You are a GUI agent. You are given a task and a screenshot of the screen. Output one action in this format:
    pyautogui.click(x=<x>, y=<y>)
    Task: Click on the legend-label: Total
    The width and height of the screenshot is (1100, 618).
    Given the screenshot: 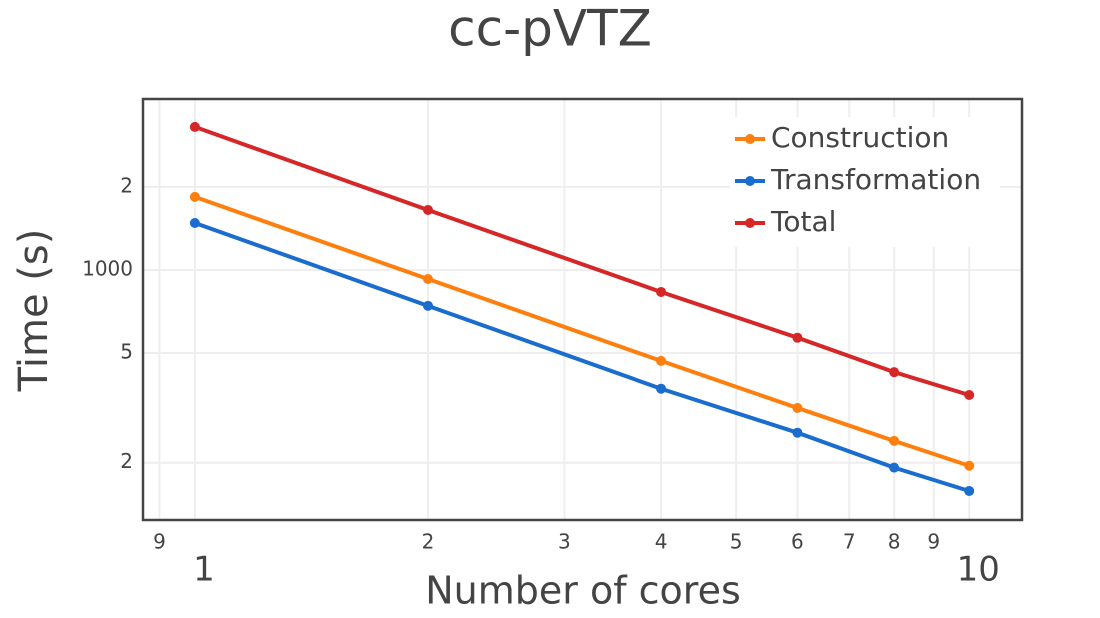 What is the action you would take?
    pyautogui.click(x=803, y=221)
    